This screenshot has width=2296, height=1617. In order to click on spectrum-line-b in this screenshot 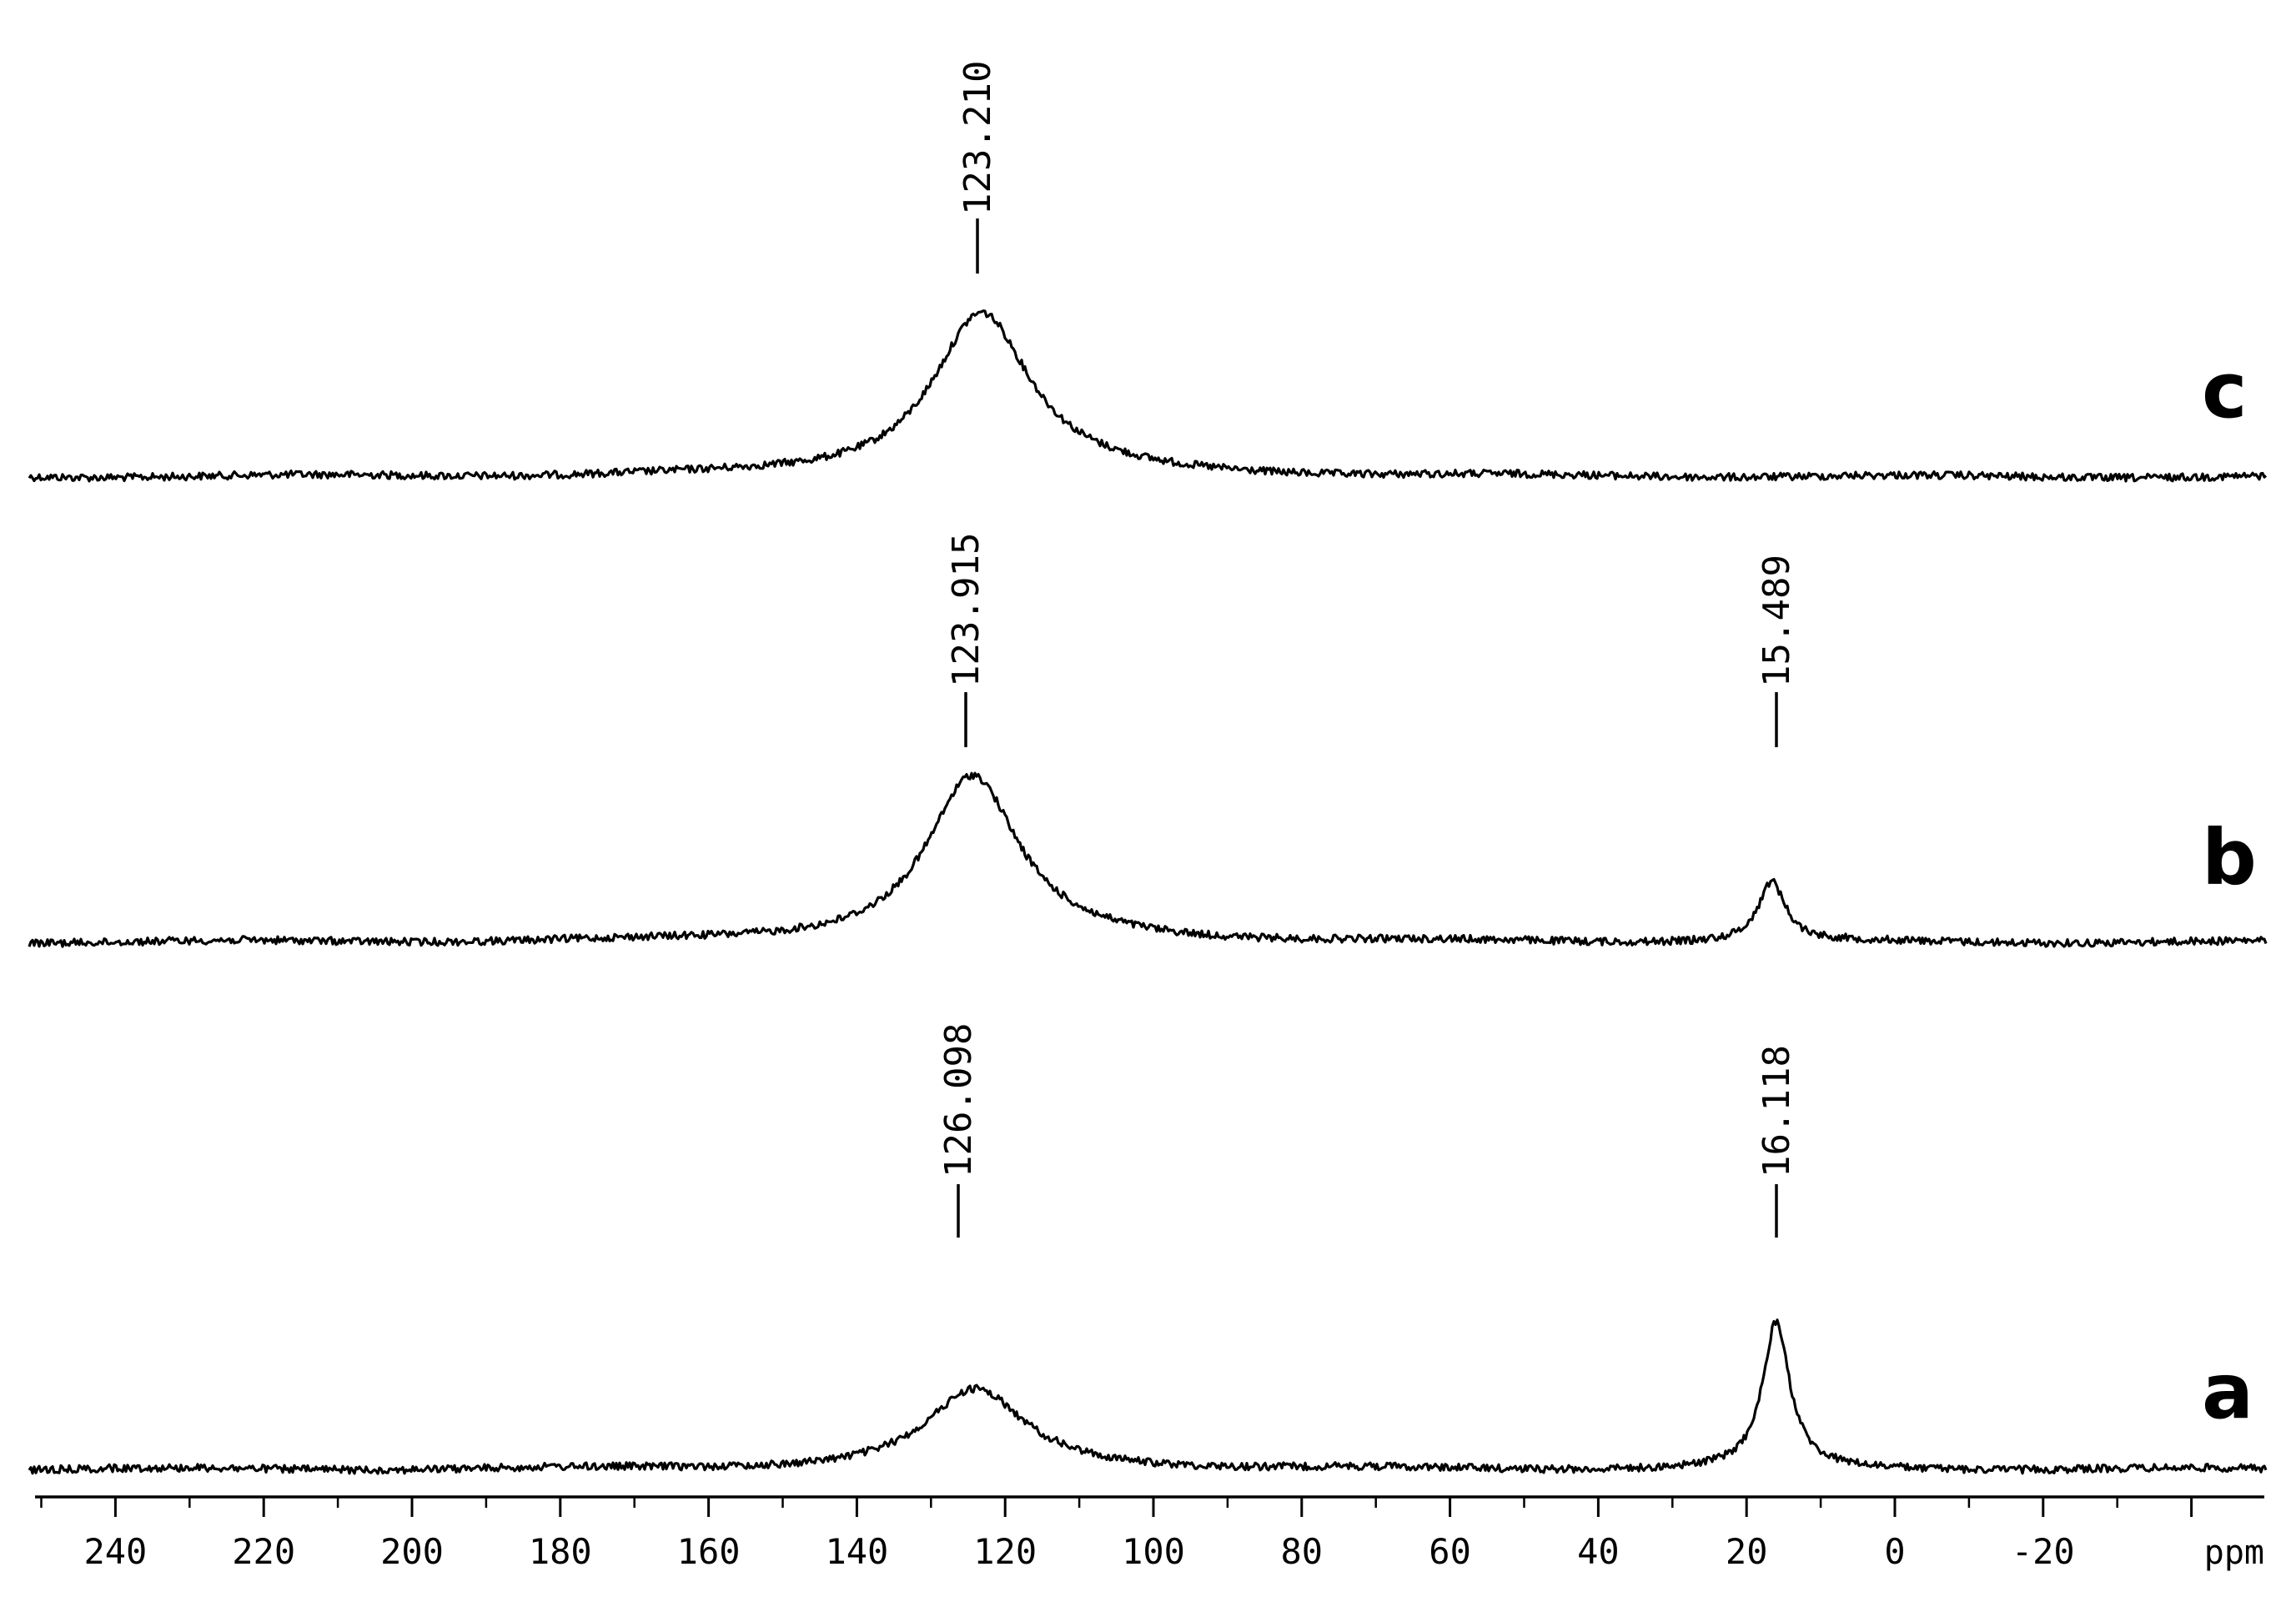, I will do `click(1148, 859)`.